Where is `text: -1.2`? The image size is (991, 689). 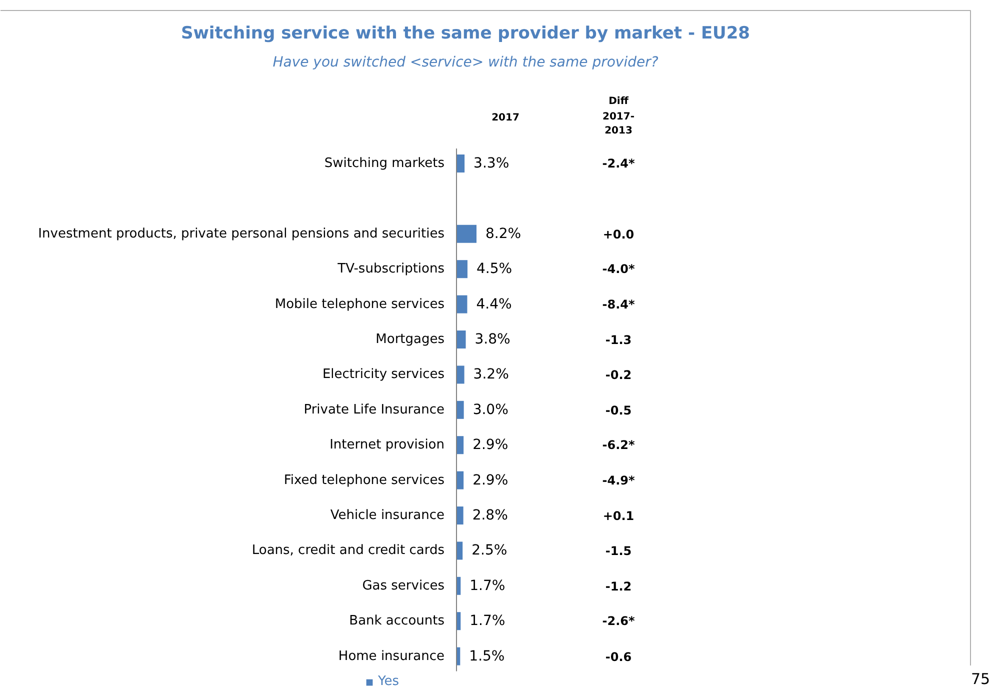
text: -1.2 is located at coordinates (618, 586).